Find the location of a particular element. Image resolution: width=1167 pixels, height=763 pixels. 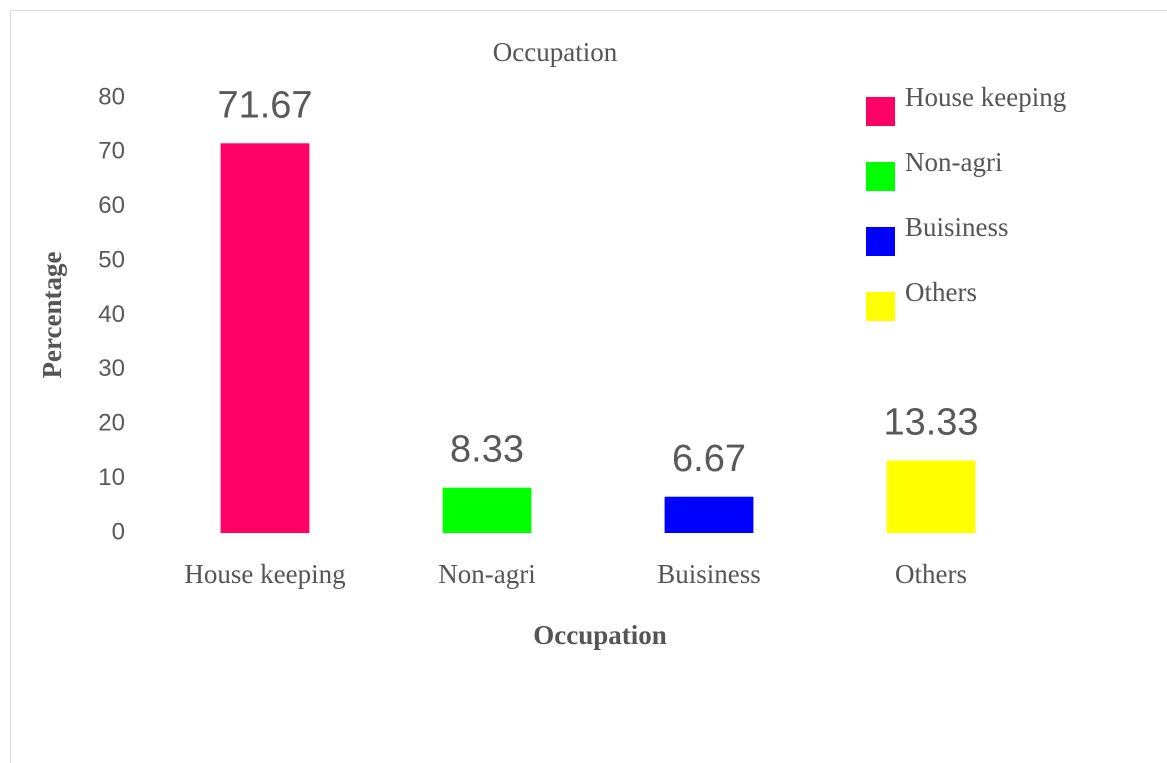

data-label: 13.33 is located at coordinates (930, 423).